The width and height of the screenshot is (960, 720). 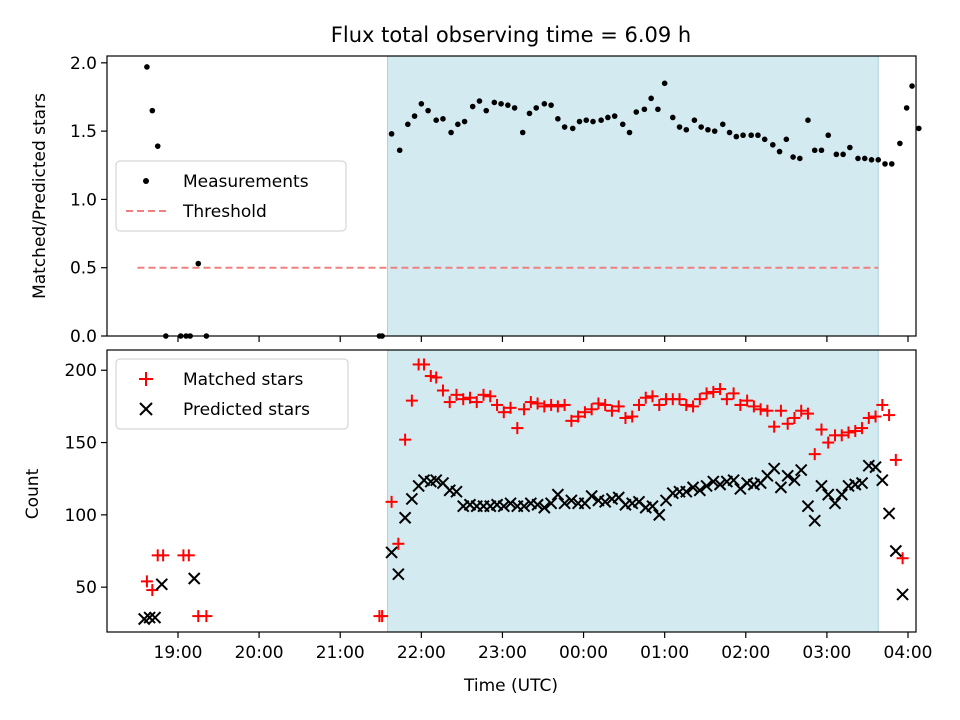 I want to click on y-tick-label: 200, so click(x=81, y=371).